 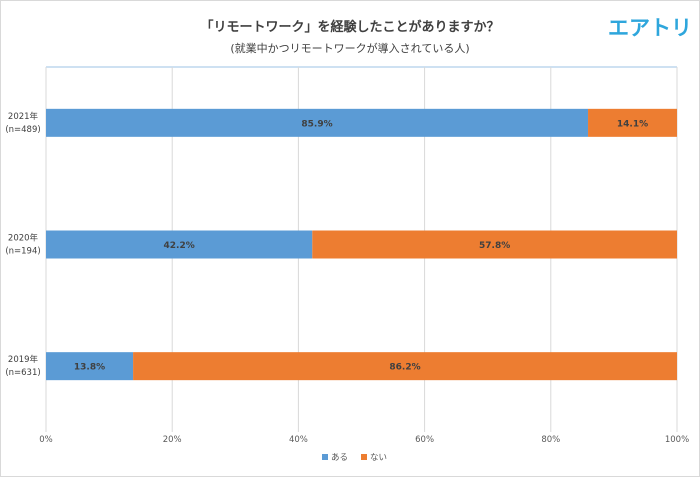 I want to click on category-label-year: 2021年, so click(x=23, y=116).